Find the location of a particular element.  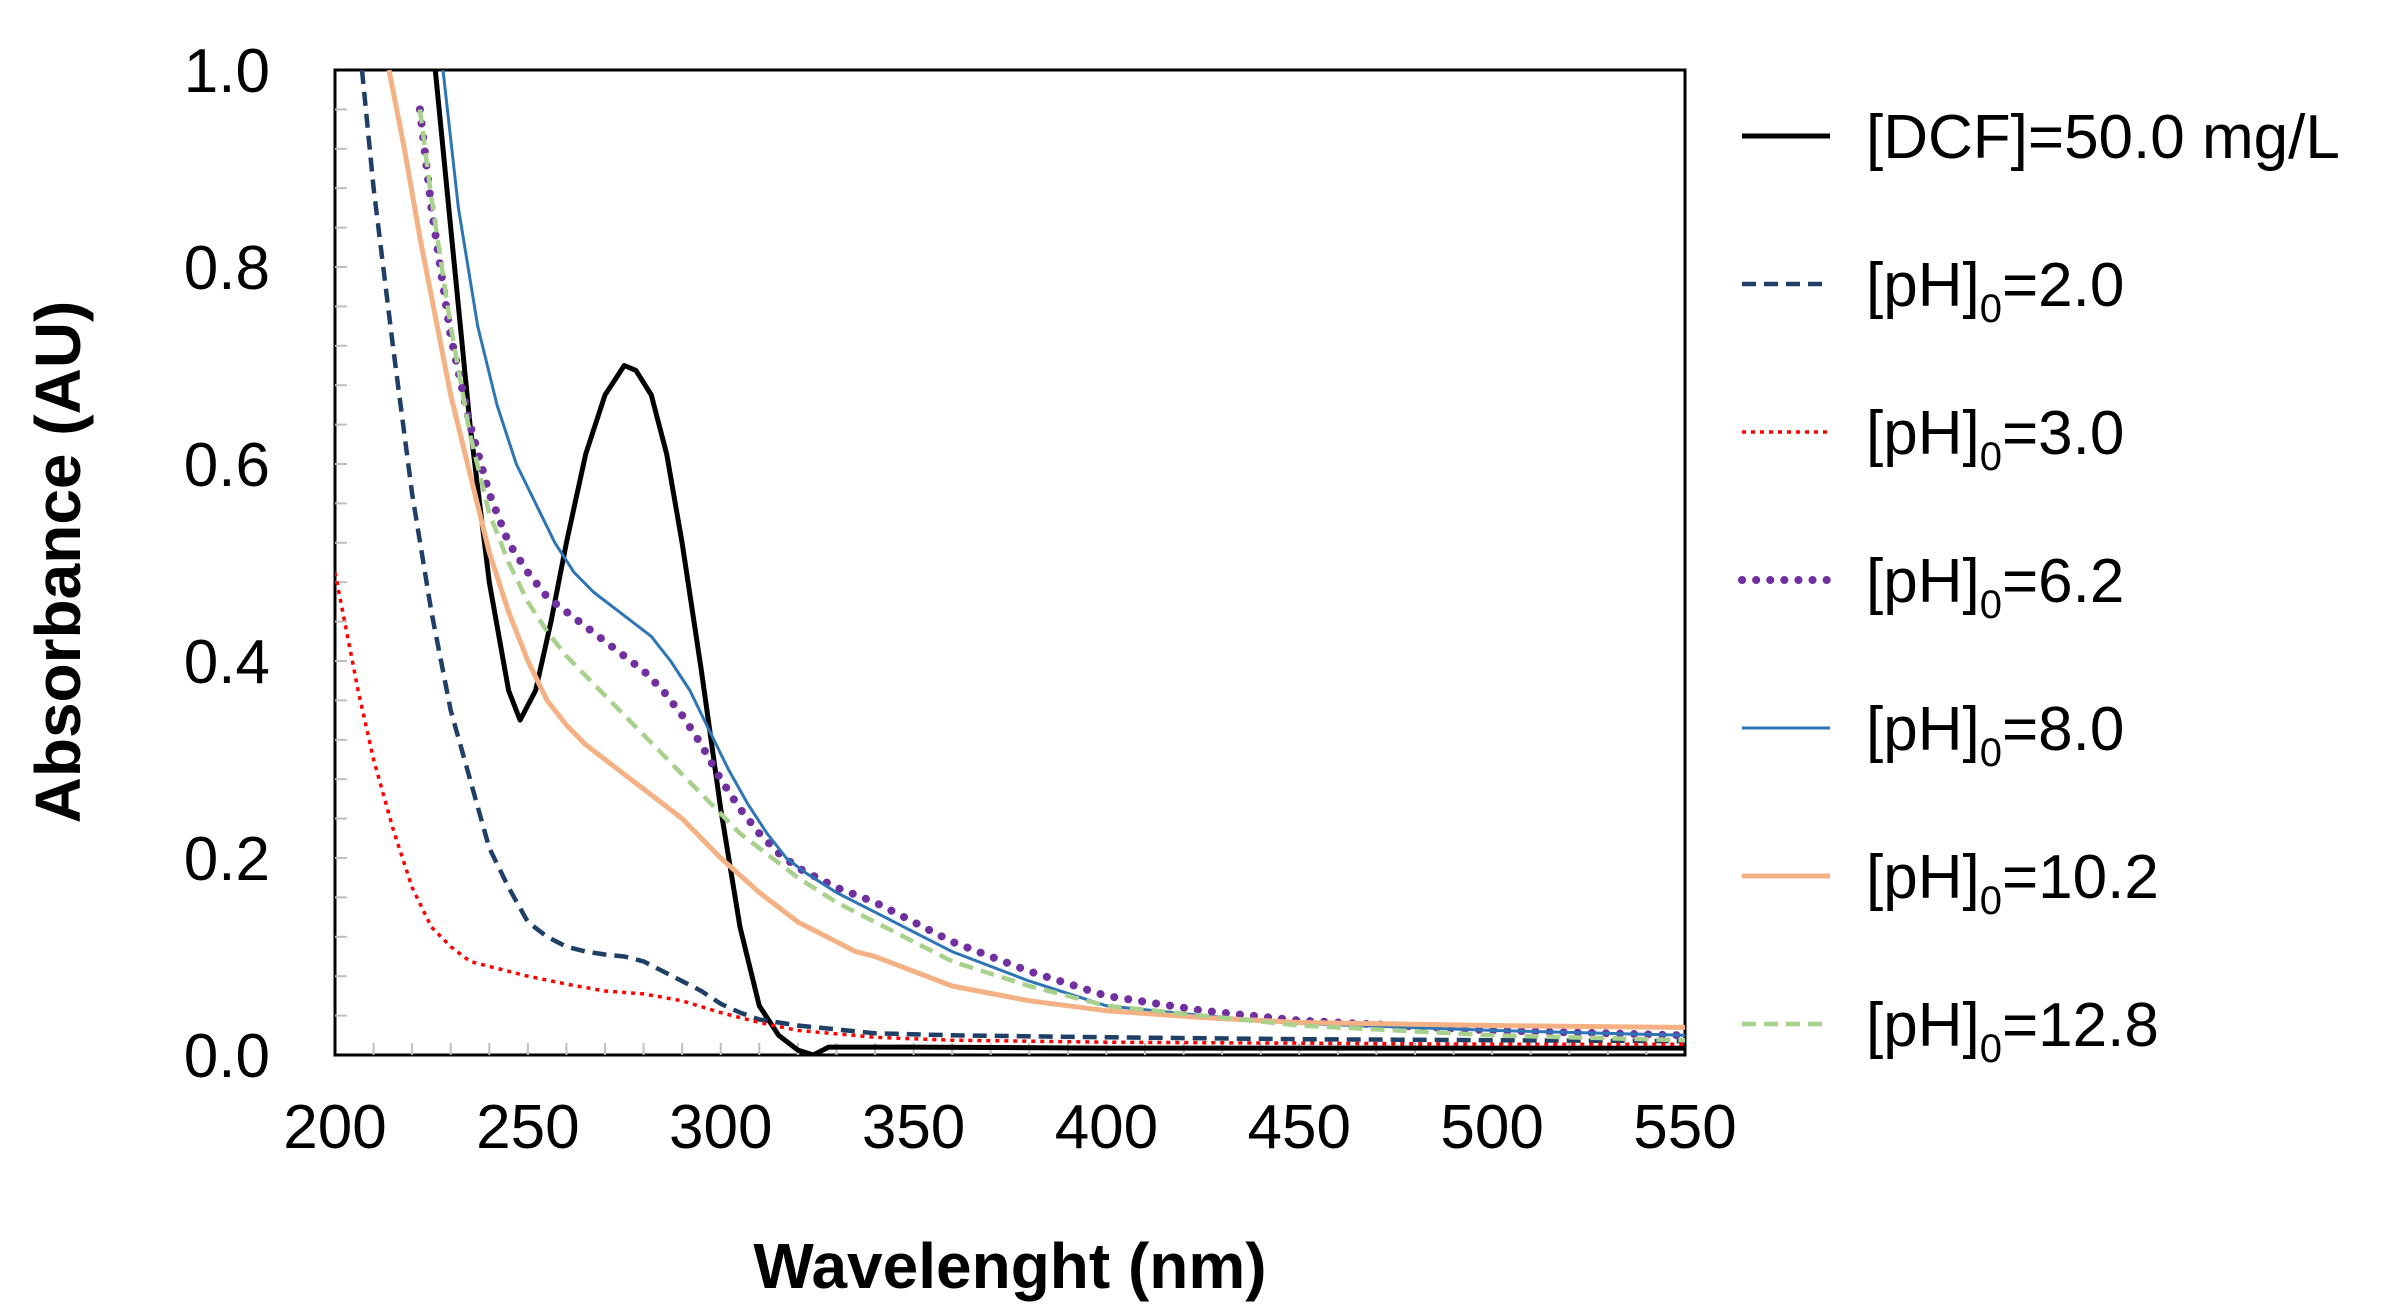

y-tick-label: 1.0 is located at coordinates (227, 71).